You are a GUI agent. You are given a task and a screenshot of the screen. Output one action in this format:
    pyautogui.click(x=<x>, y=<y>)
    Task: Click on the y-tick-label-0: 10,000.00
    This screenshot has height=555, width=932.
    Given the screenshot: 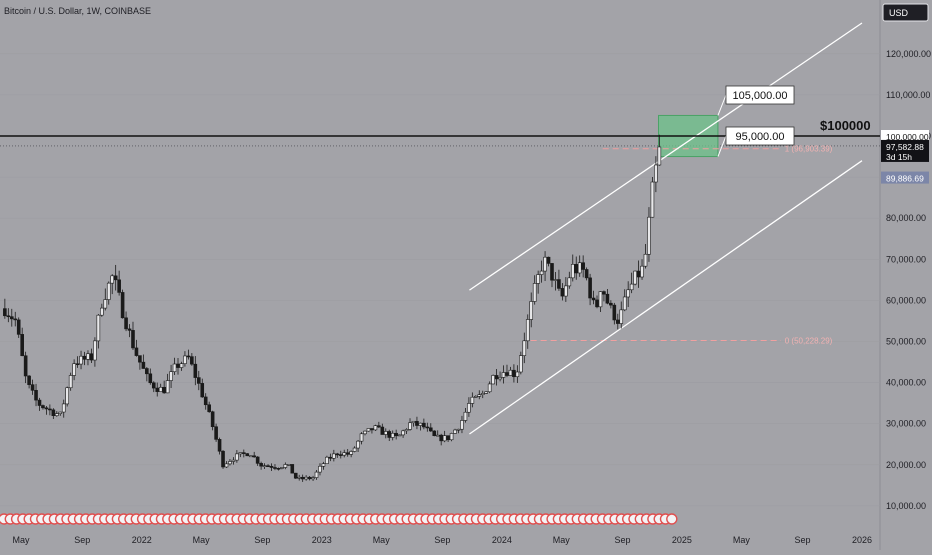 What is the action you would take?
    pyautogui.click(x=906, y=506)
    